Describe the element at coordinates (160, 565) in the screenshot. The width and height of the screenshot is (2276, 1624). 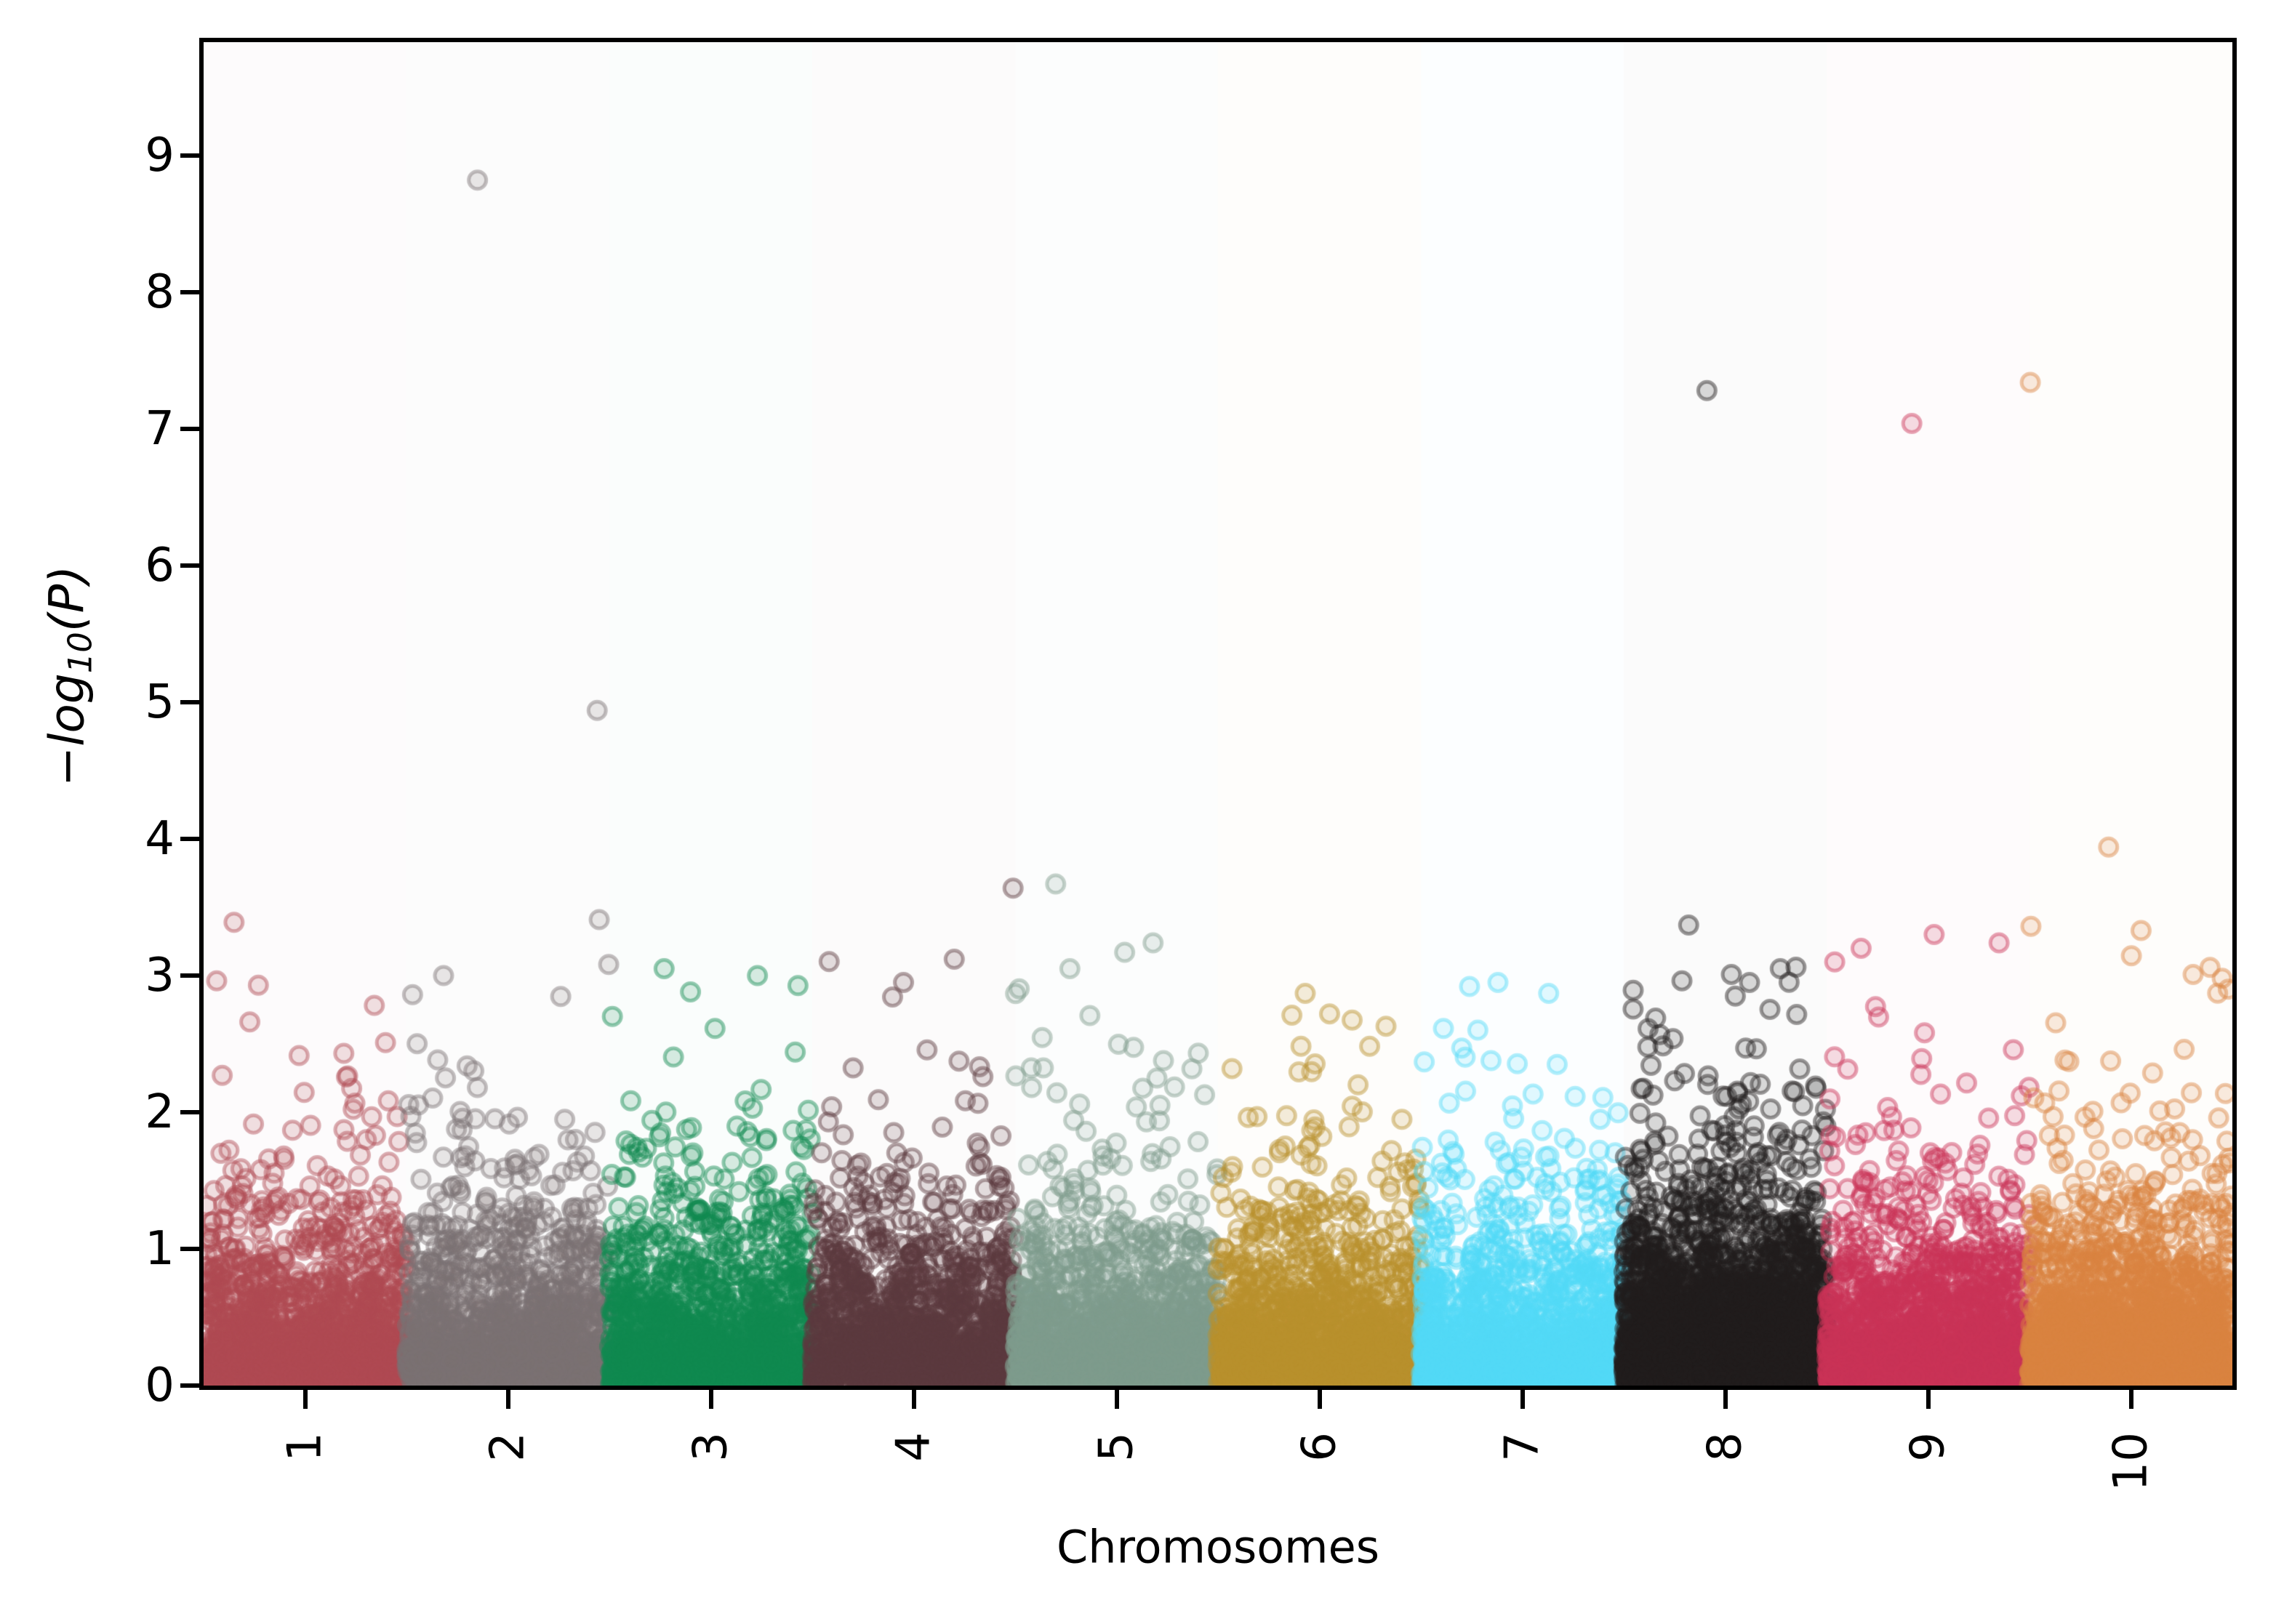
I see `y-tick-label: 6` at that location.